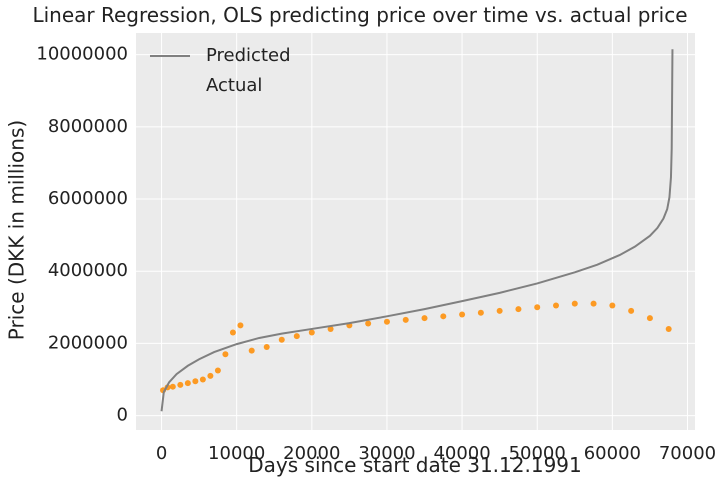  What do you see at coordinates (88, 126) in the screenshot?
I see `y-tick-label: 8000000` at bounding box center [88, 126].